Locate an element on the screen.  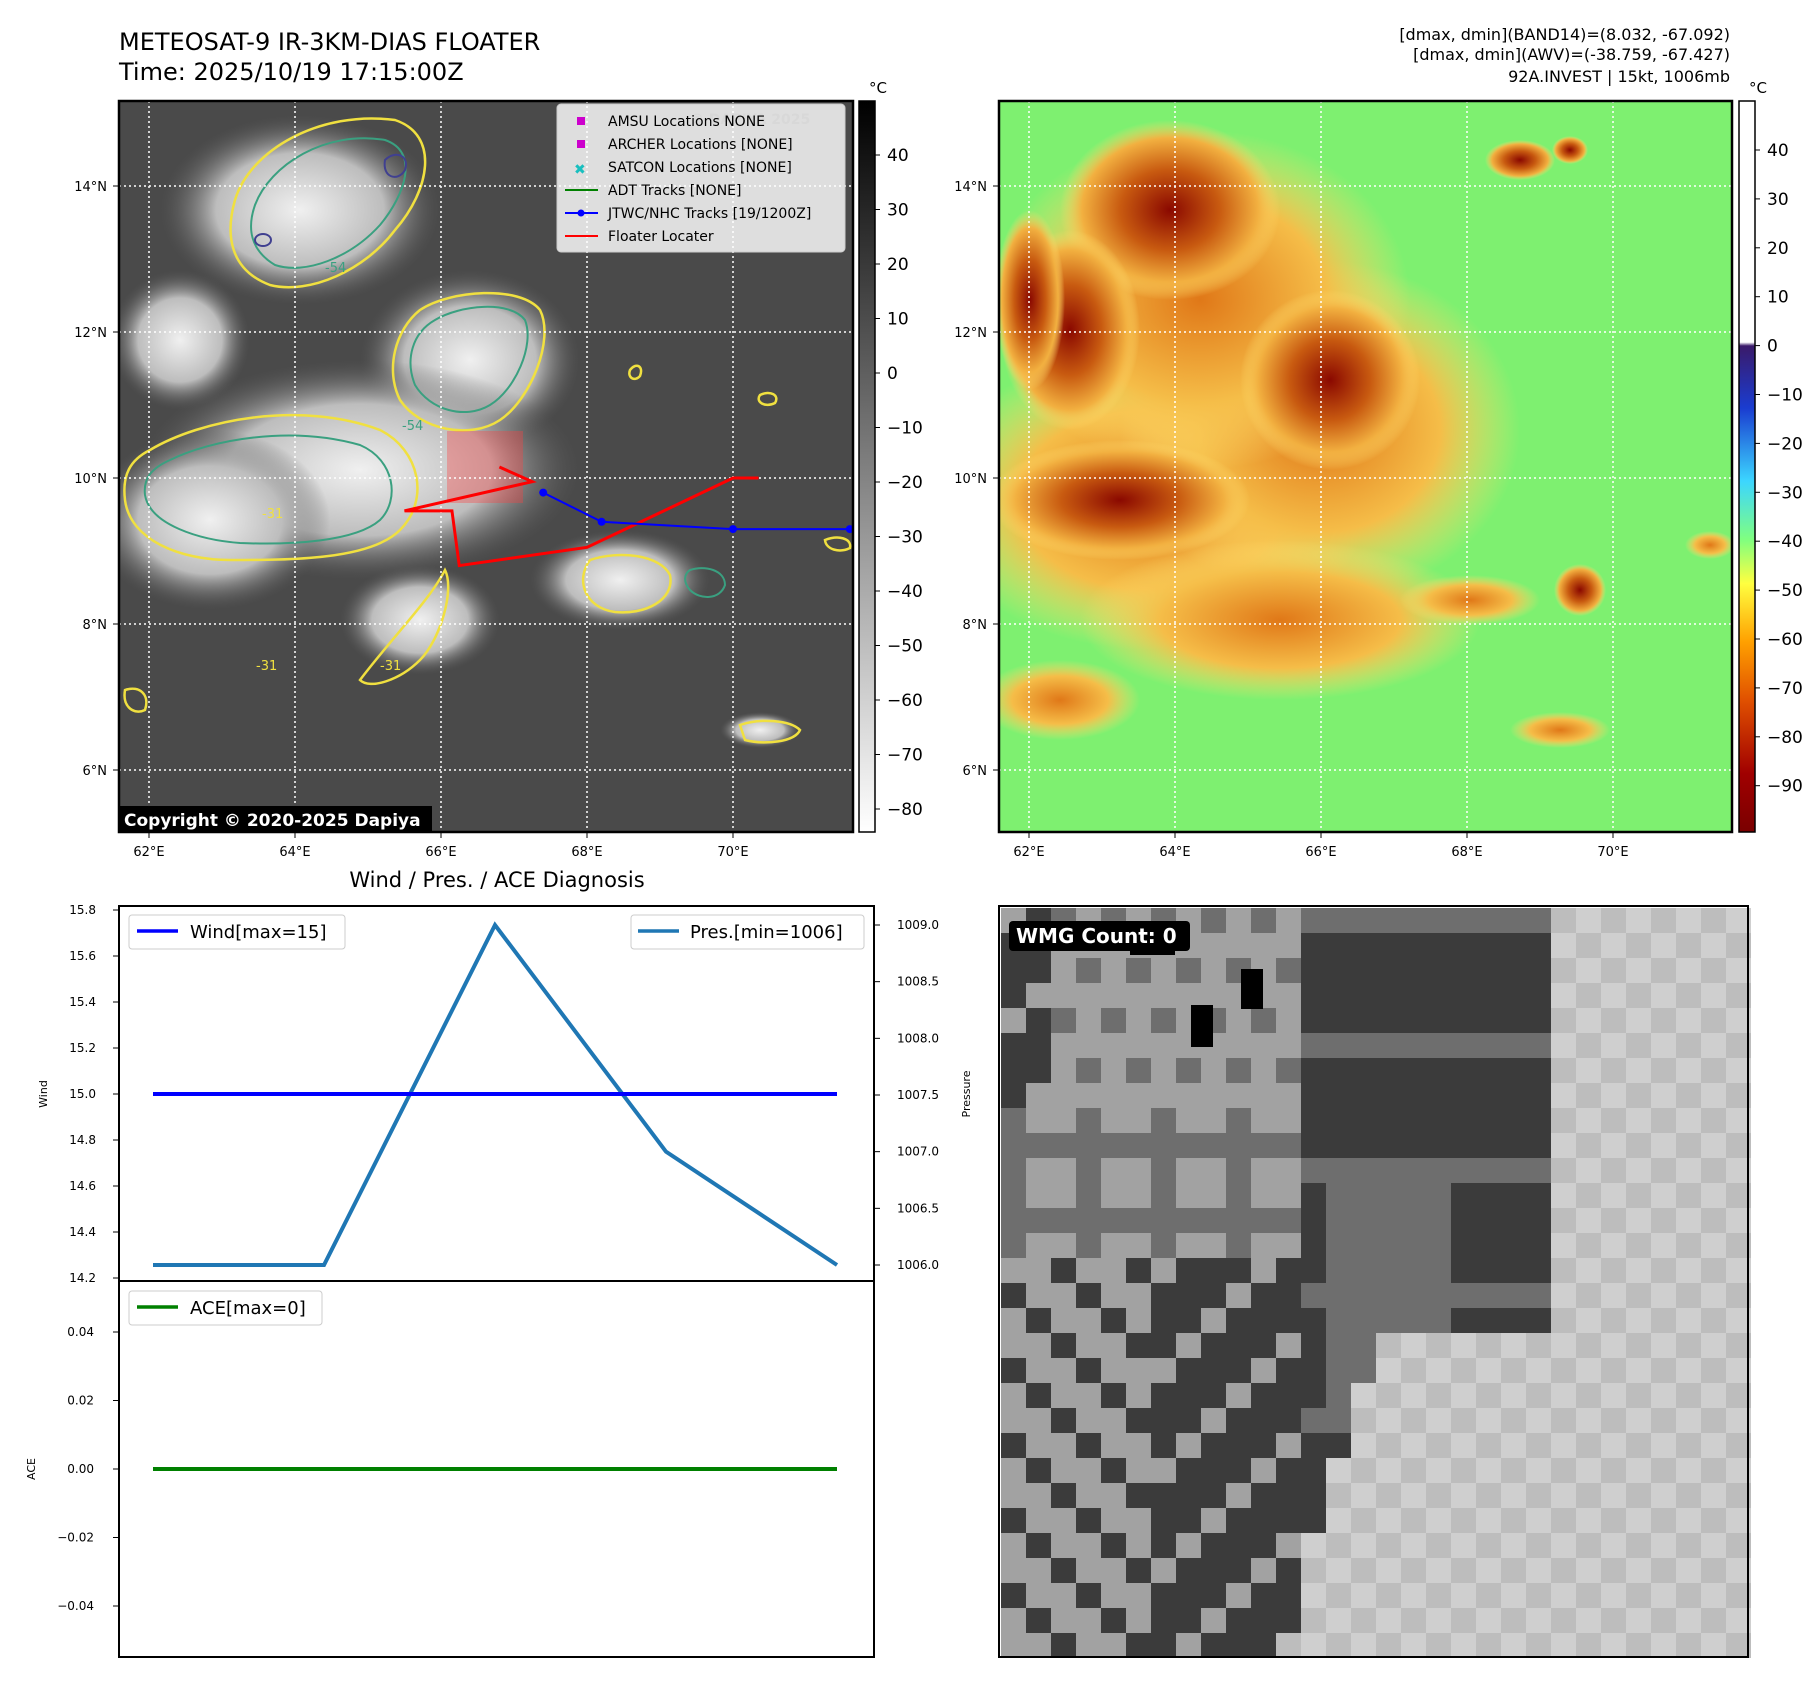
legend-satcon: SATCON Locations [NONE] is located at coordinates (700, 168).